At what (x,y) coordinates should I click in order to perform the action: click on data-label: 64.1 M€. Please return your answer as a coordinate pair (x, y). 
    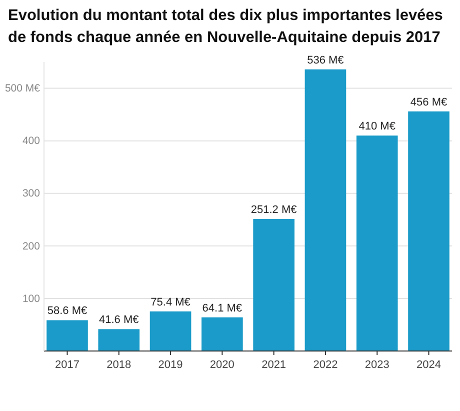
    Looking at the image, I should click on (222, 308).